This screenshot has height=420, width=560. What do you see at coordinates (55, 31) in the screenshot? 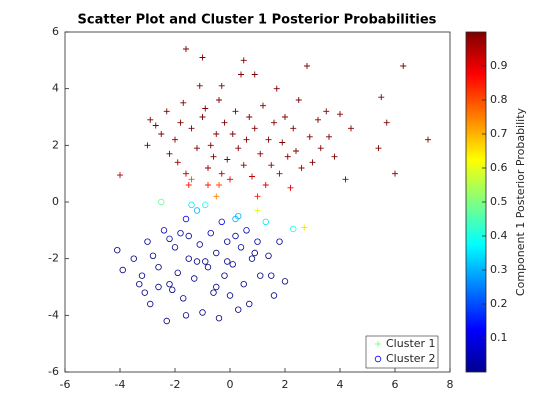
I see `y-tick-label: 6` at bounding box center [55, 31].